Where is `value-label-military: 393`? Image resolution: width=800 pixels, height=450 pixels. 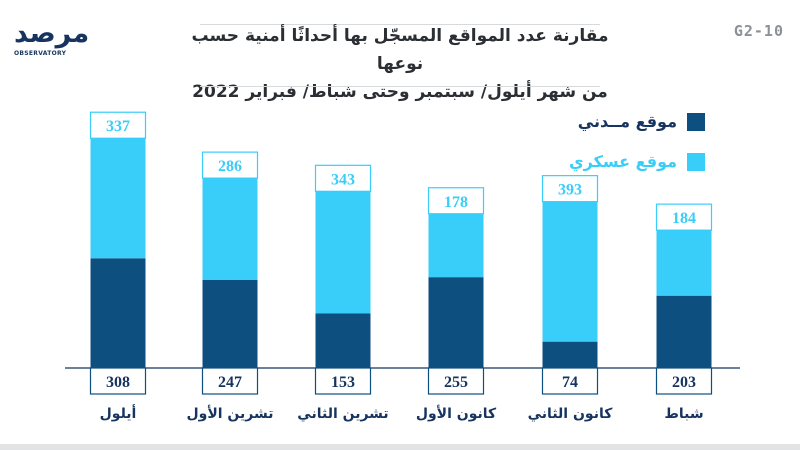 value-label-military: 393 is located at coordinates (570, 190).